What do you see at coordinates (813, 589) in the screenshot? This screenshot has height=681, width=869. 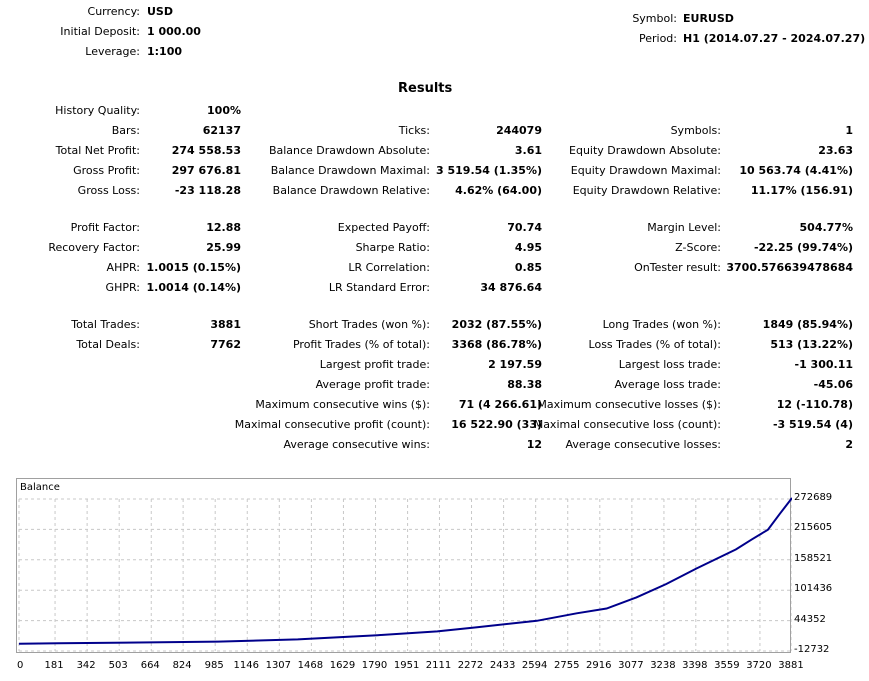 I see `y-tick-label: 101436` at bounding box center [813, 589].